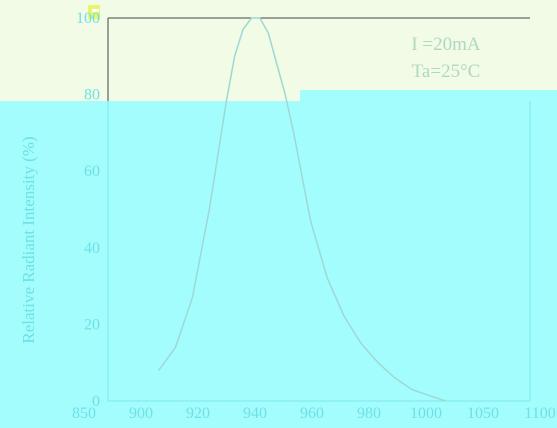 Image resolution: width=557 pixels, height=428 pixels. What do you see at coordinates (141, 413) in the screenshot?
I see `x-tick-label: 900` at bounding box center [141, 413].